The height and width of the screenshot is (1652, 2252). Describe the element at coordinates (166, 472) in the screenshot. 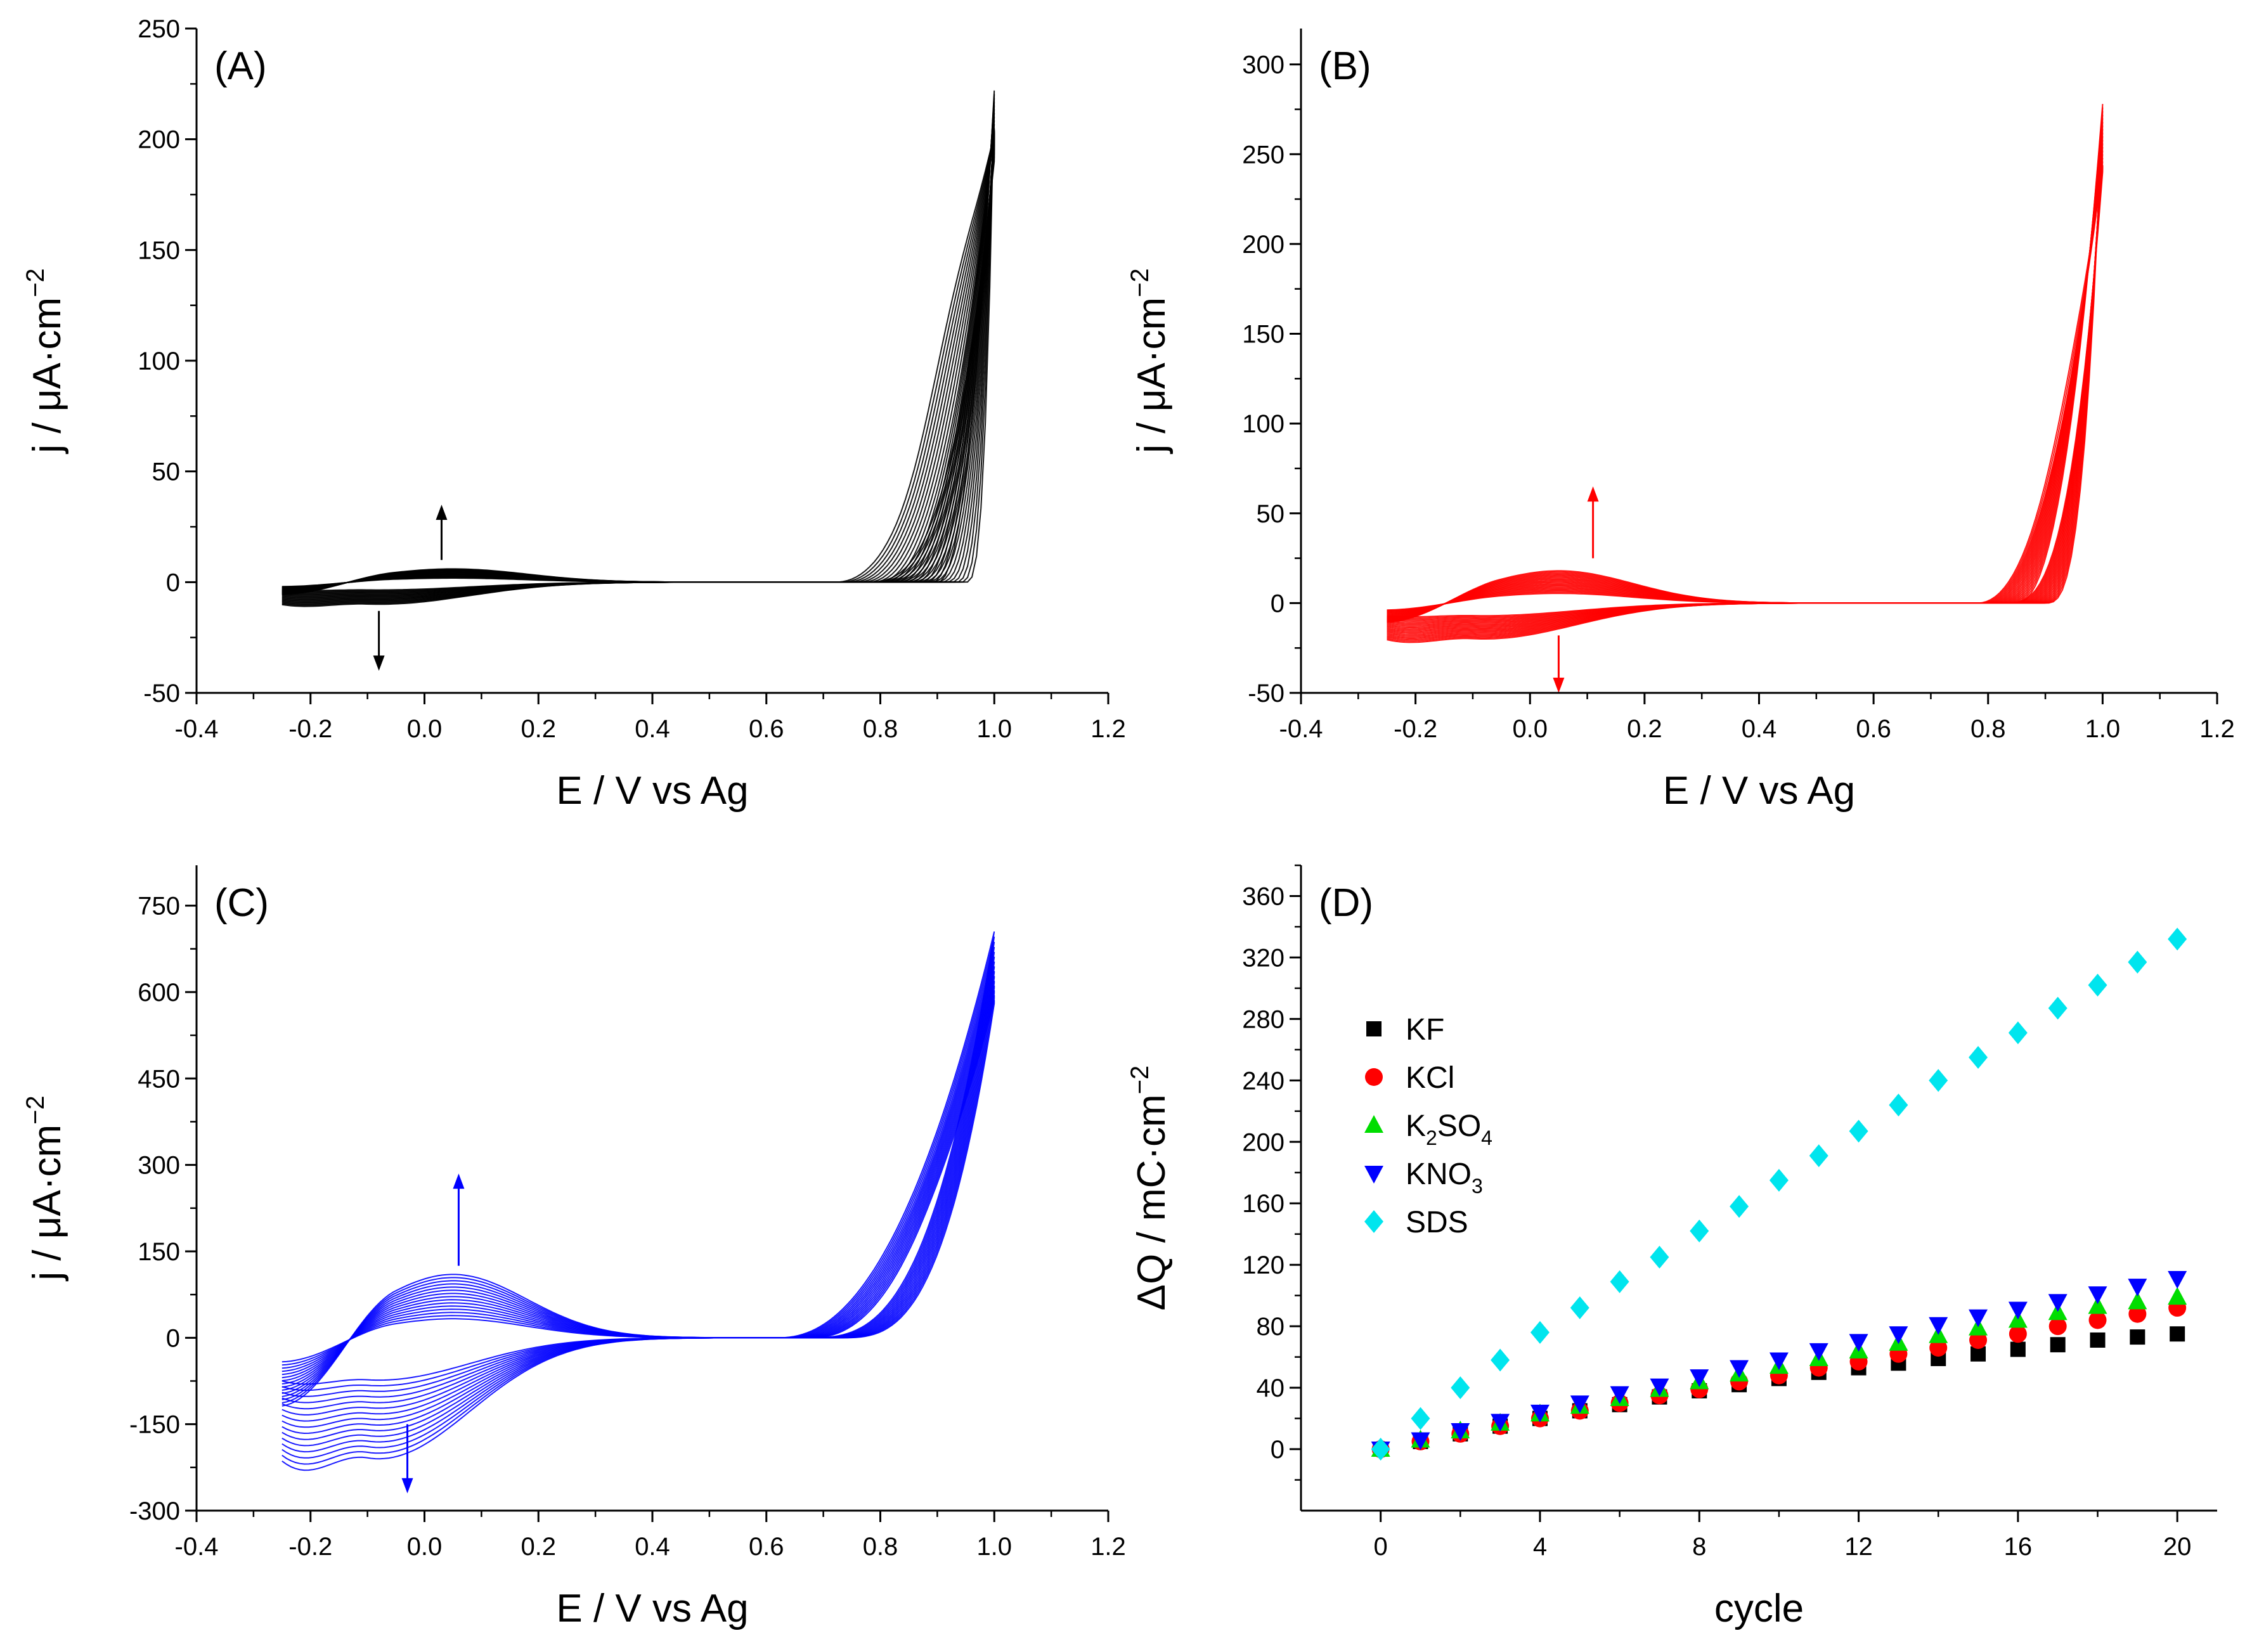

I see `y-tick-label: 50` at that location.